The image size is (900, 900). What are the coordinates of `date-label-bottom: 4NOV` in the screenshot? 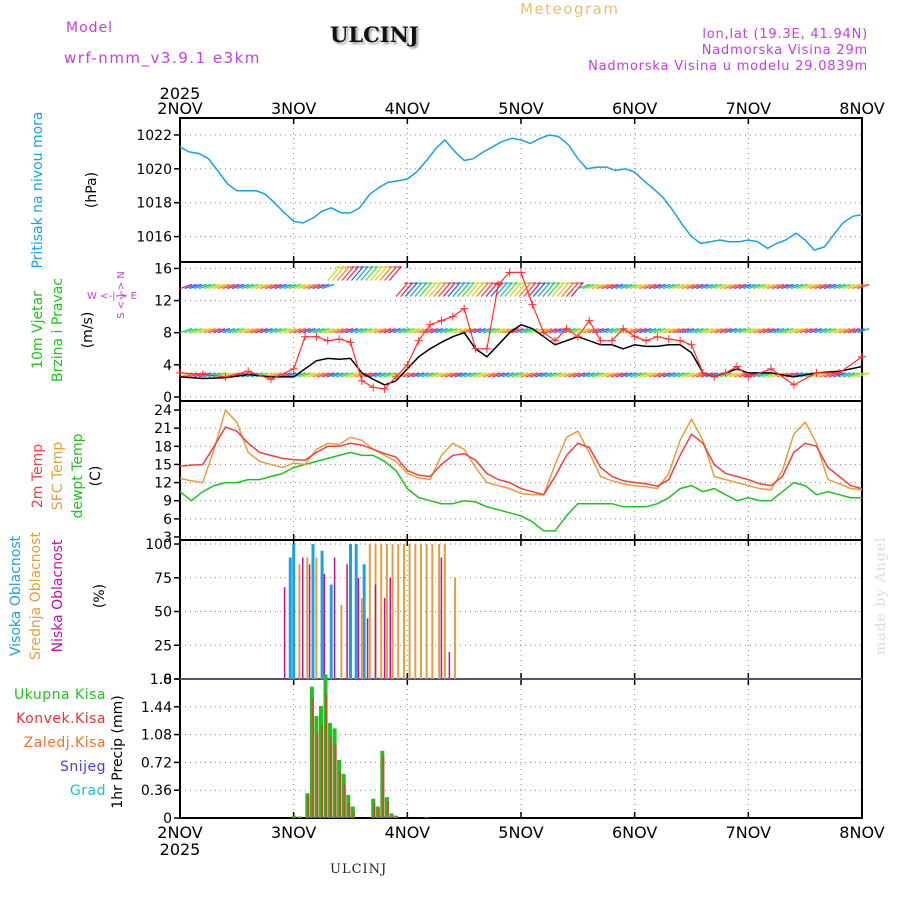 It's located at (407, 832).